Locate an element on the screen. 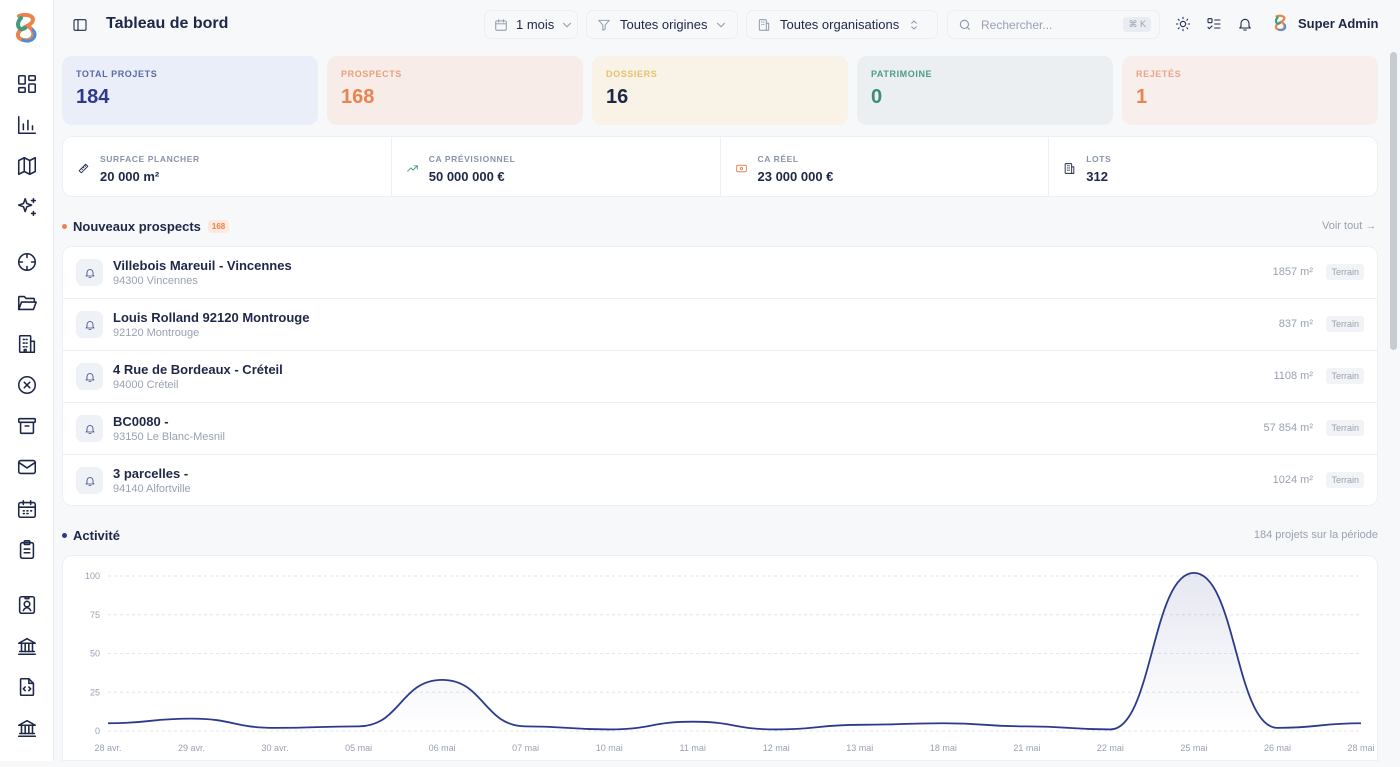 Image resolution: width=1400 pixels, height=767 pixels. x-circle-icon is located at coordinates (27, 385).